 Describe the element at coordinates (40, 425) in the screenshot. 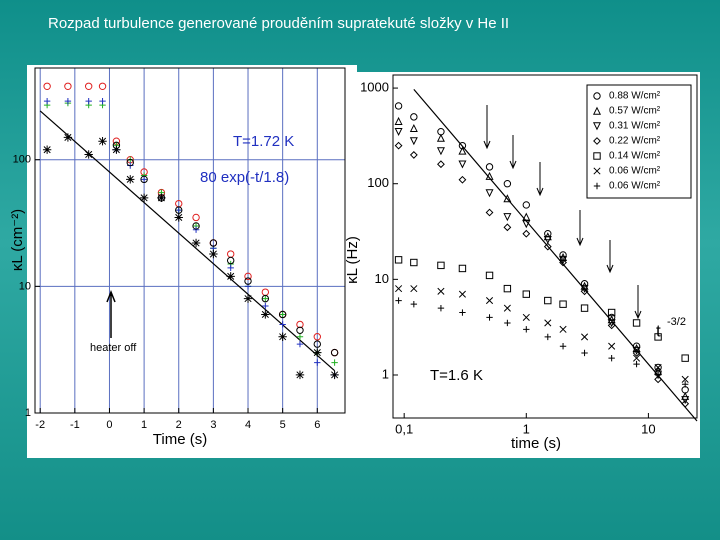

I see `x-tick-label: -2` at that location.